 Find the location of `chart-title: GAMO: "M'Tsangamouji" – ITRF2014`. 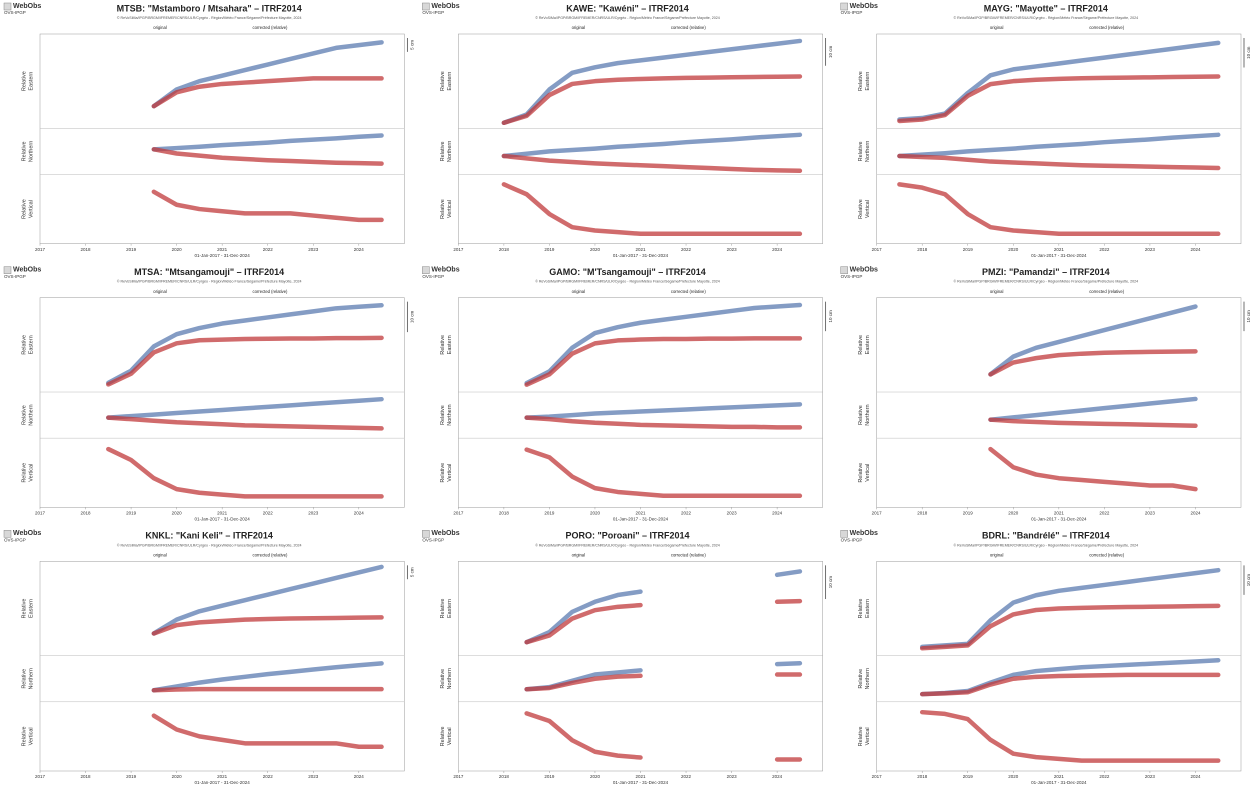

chart-title: GAMO: "M'Tsangamouji" – ITRF2014 is located at coordinates (627, 272).